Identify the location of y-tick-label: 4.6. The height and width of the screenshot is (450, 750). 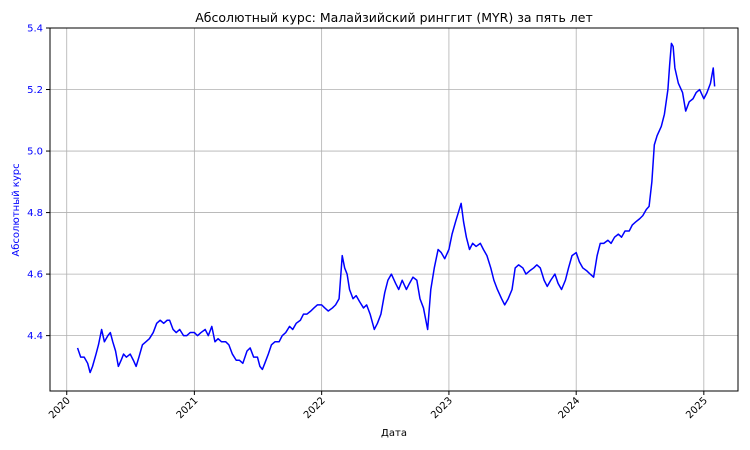
(35, 275).